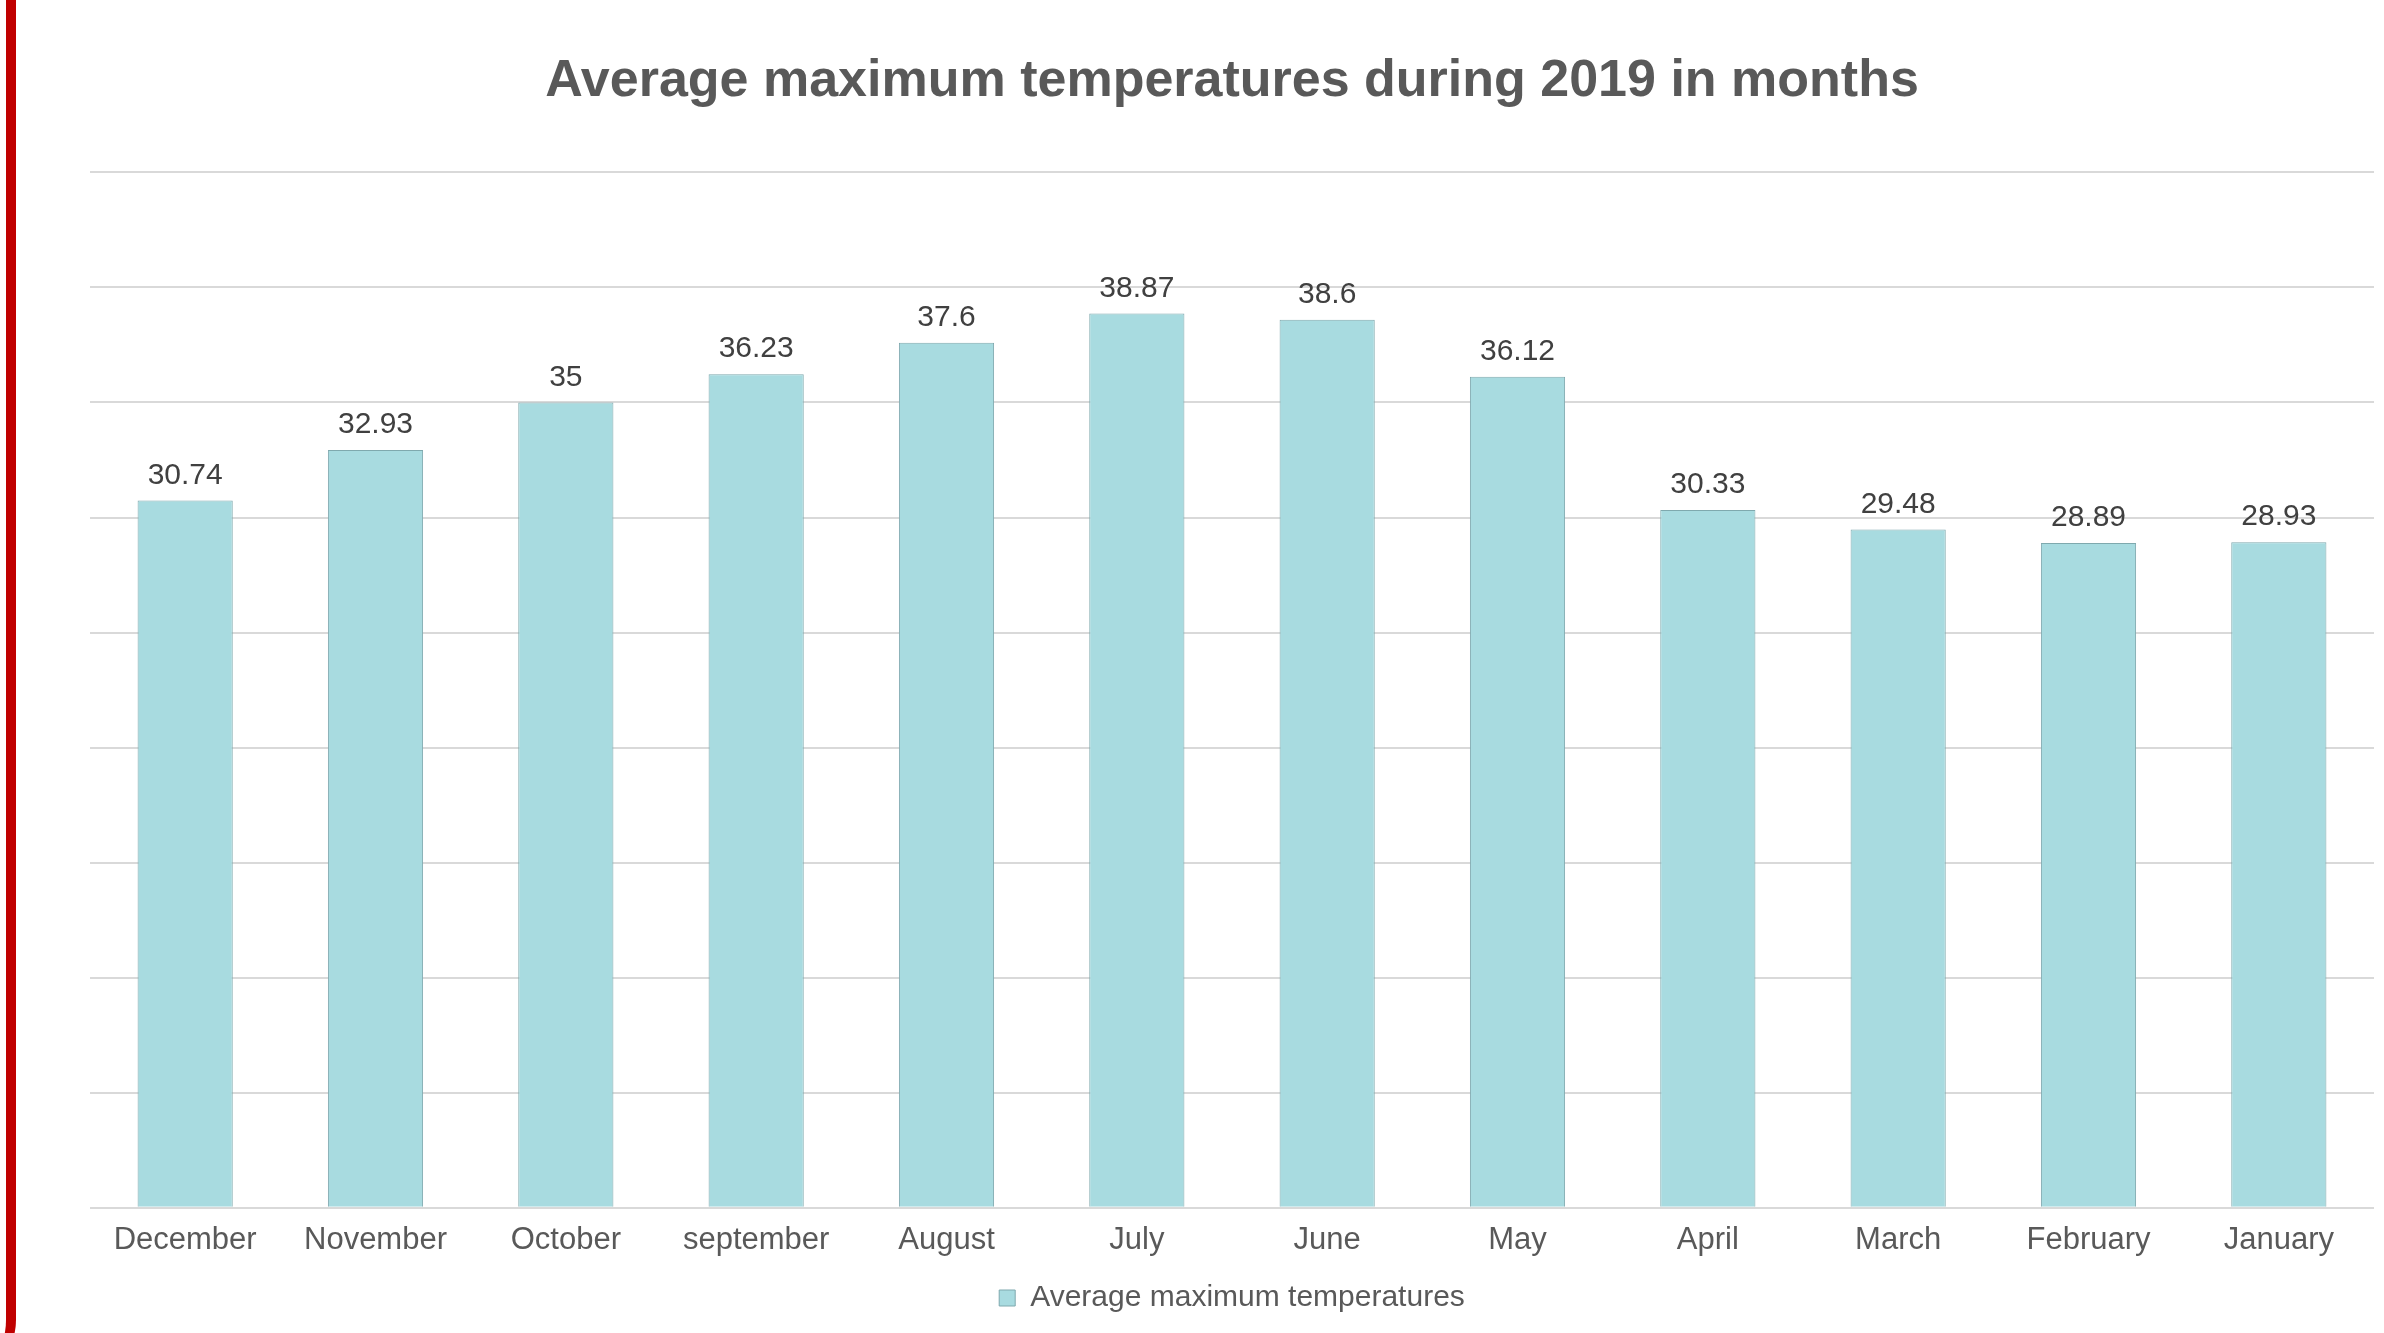 The image size is (2384, 1333). I want to click on data-label: 29.48, so click(1898, 502).